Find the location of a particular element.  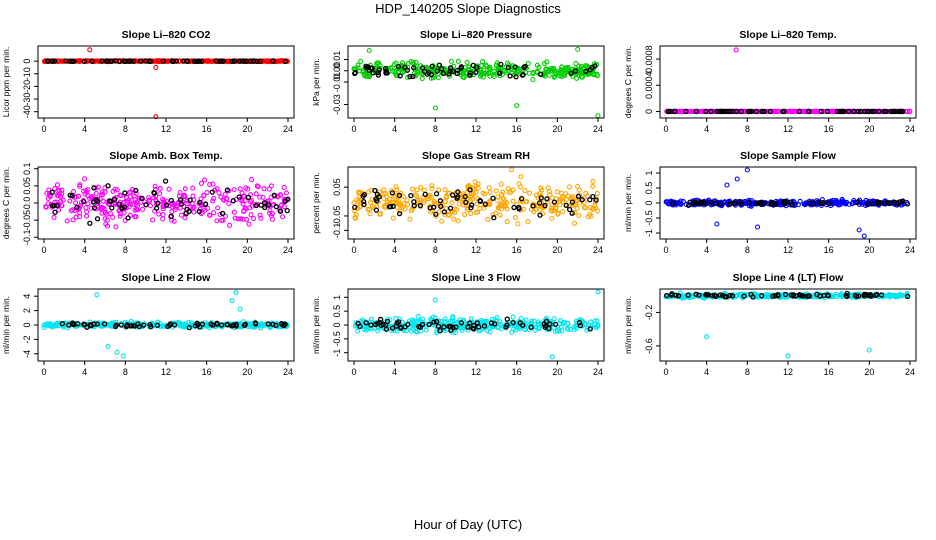

y-tick-label: 0.05 is located at coordinates (27, 186).